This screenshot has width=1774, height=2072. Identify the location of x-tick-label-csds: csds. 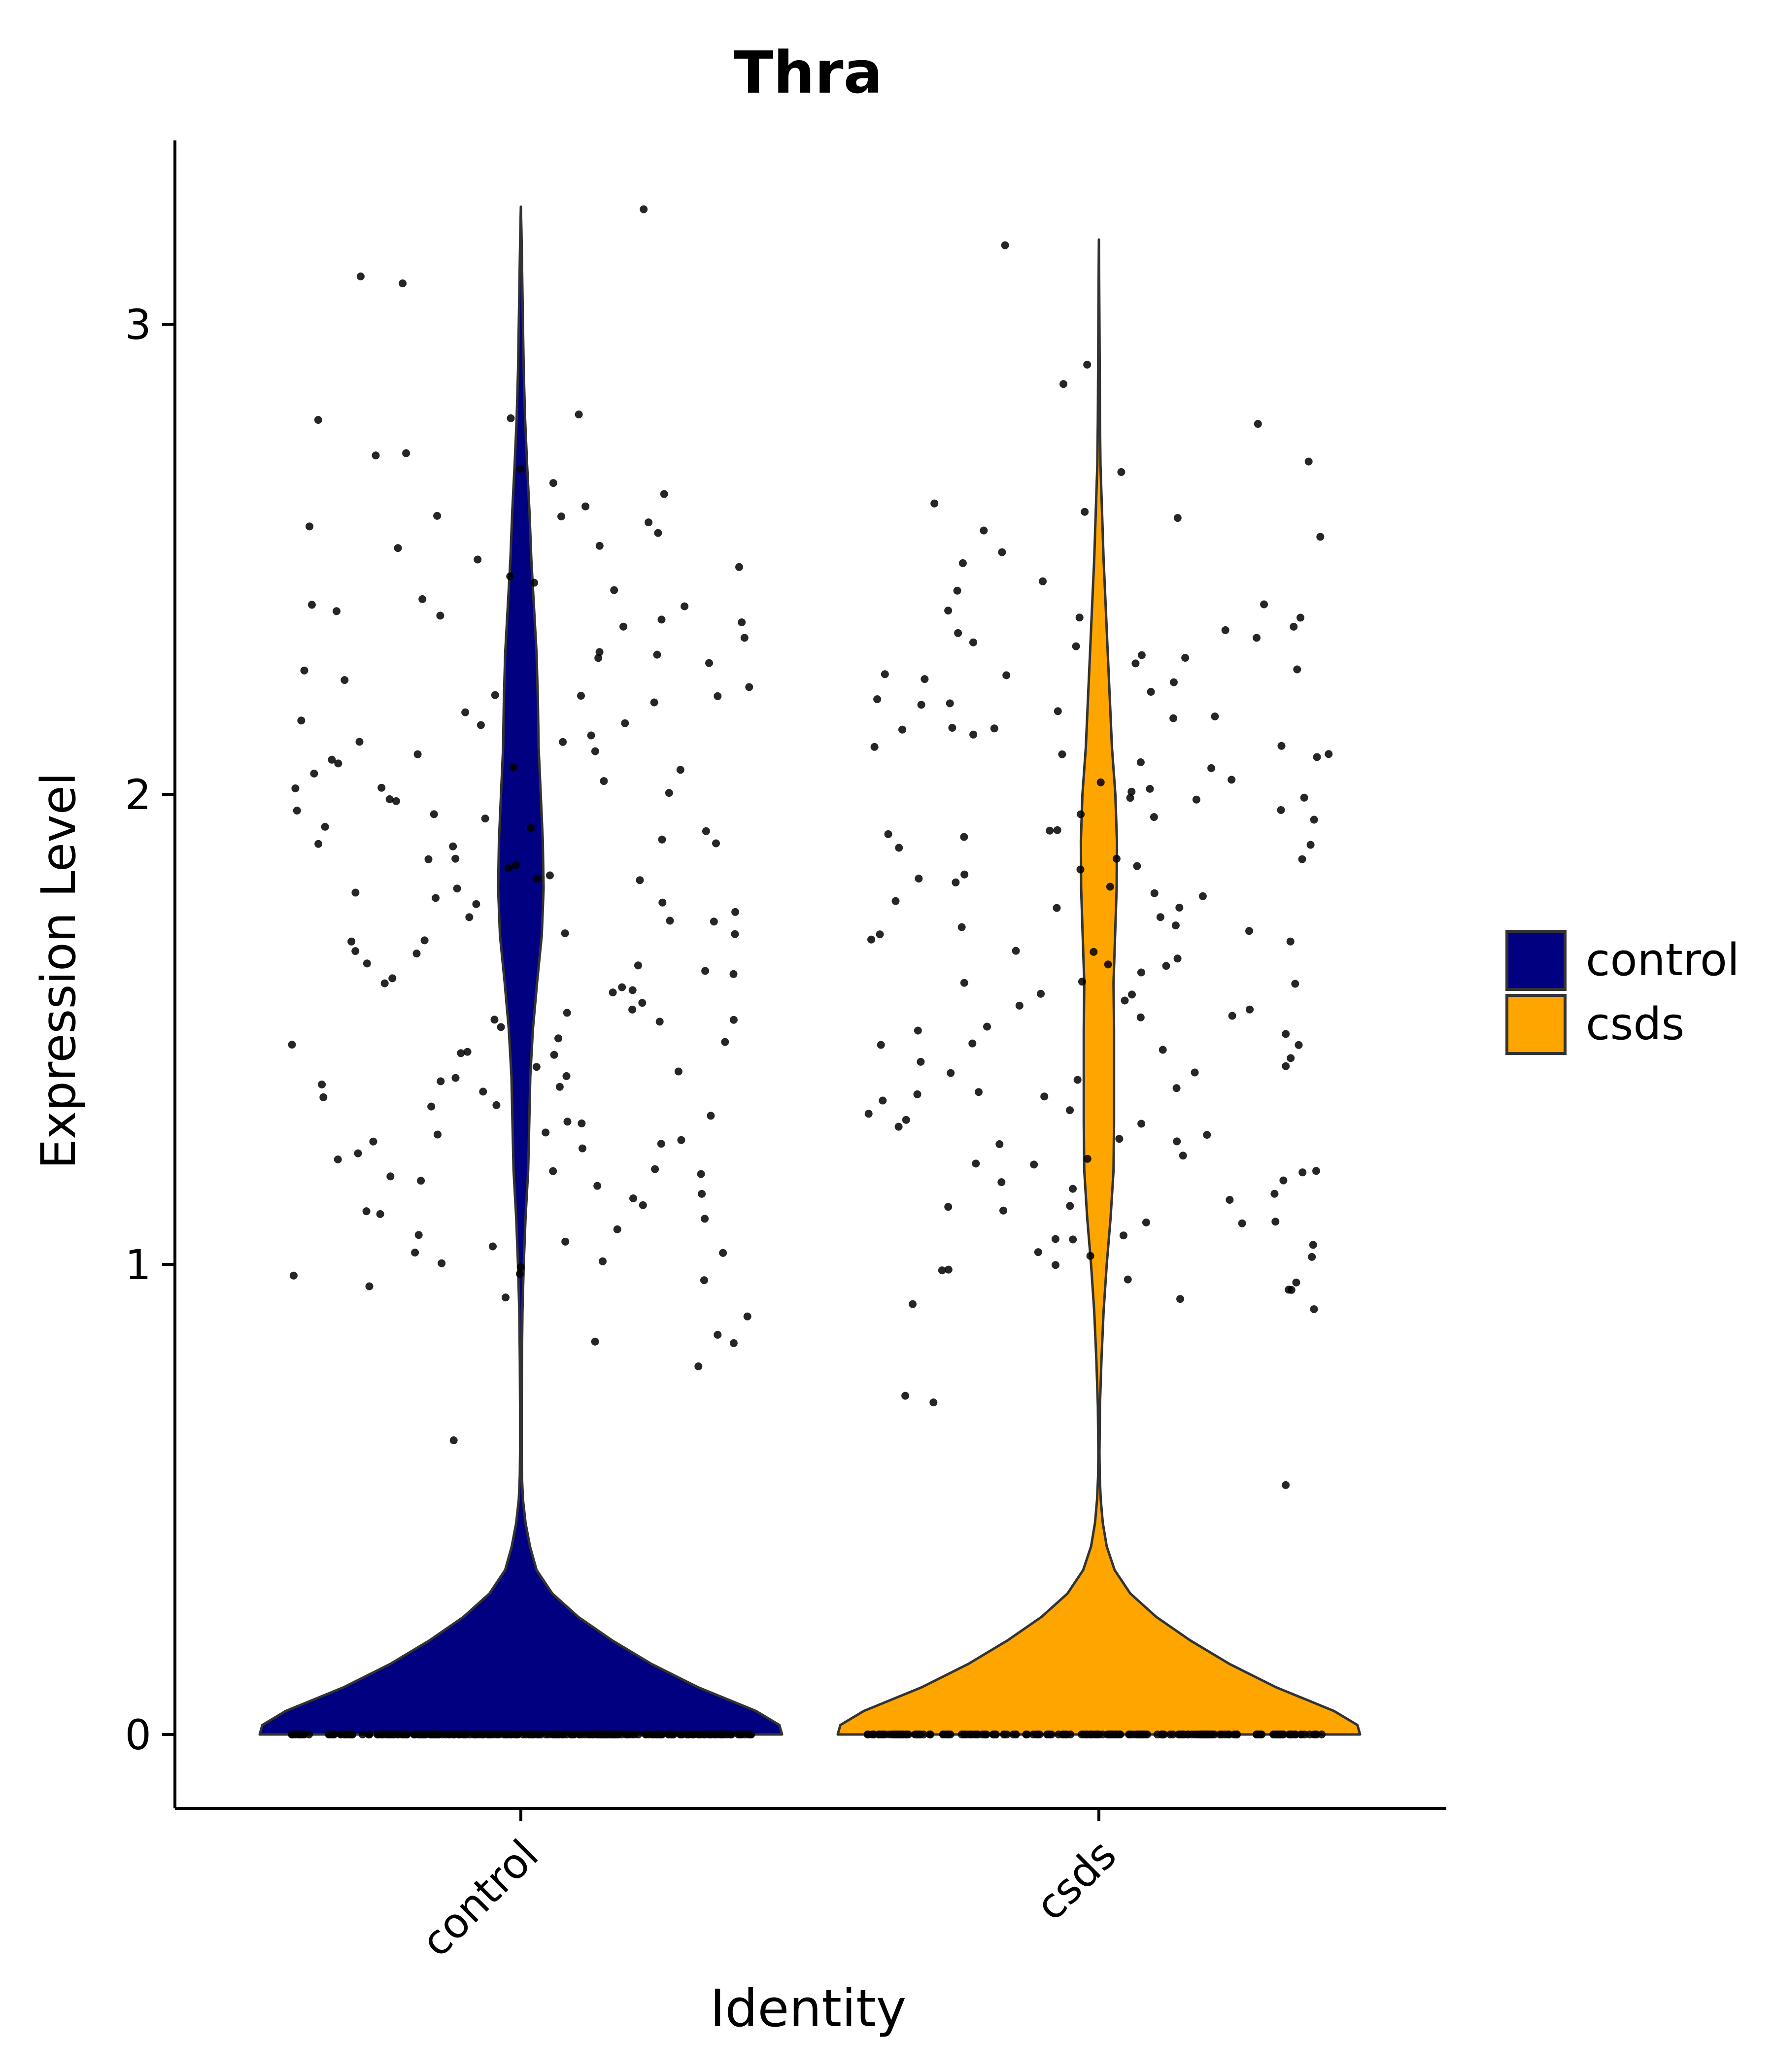
(1076, 1880).